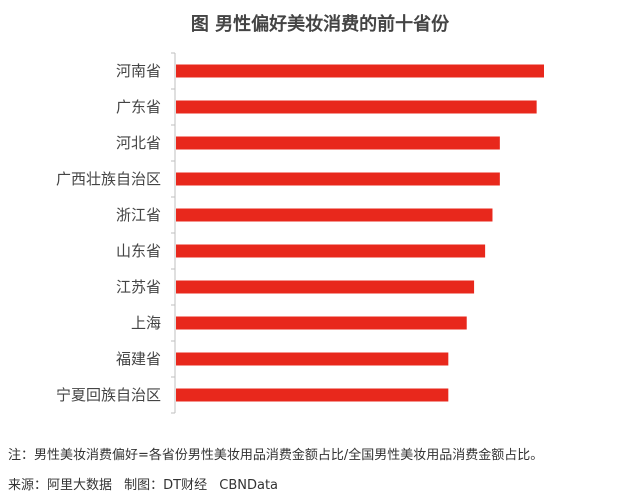 This screenshot has height=503, width=640. Describe the element at coordinates (138, 251) in the screenshot. I see `category-label: 山东省` at that location.